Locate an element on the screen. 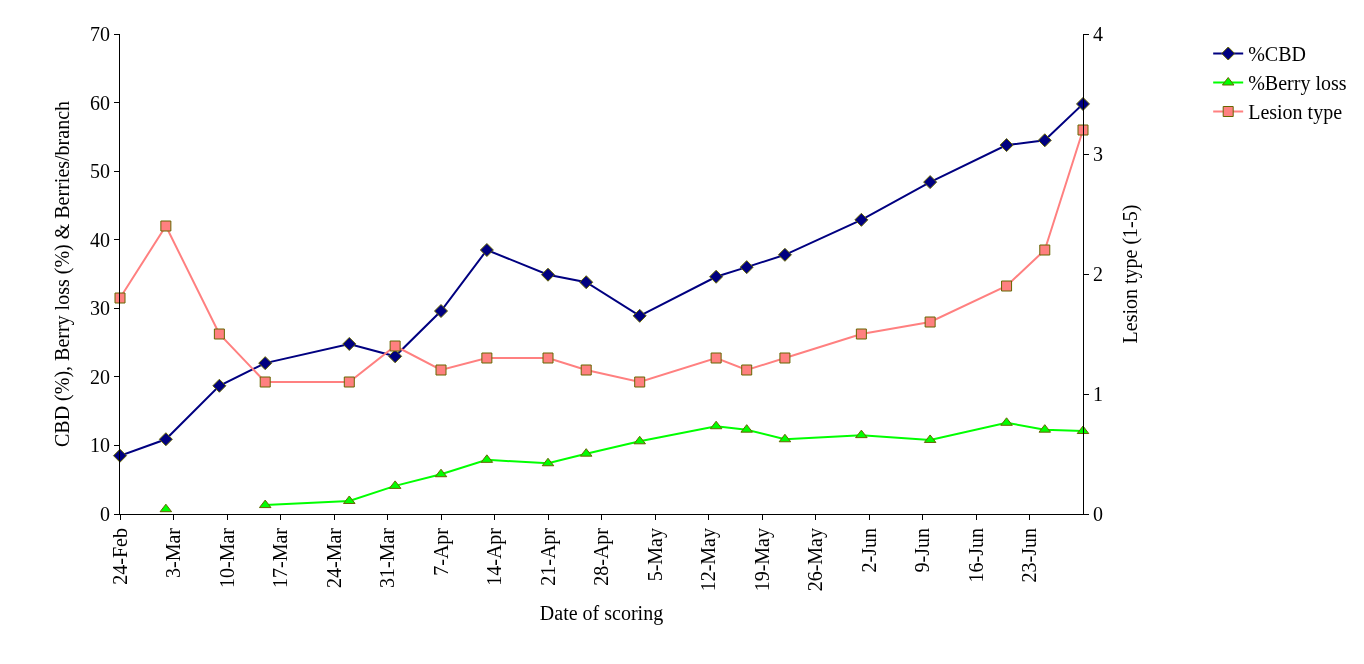 The width and height of the screenshot is (1364, 664). y-tick-label: 60 is located at coordinates (100, 102).